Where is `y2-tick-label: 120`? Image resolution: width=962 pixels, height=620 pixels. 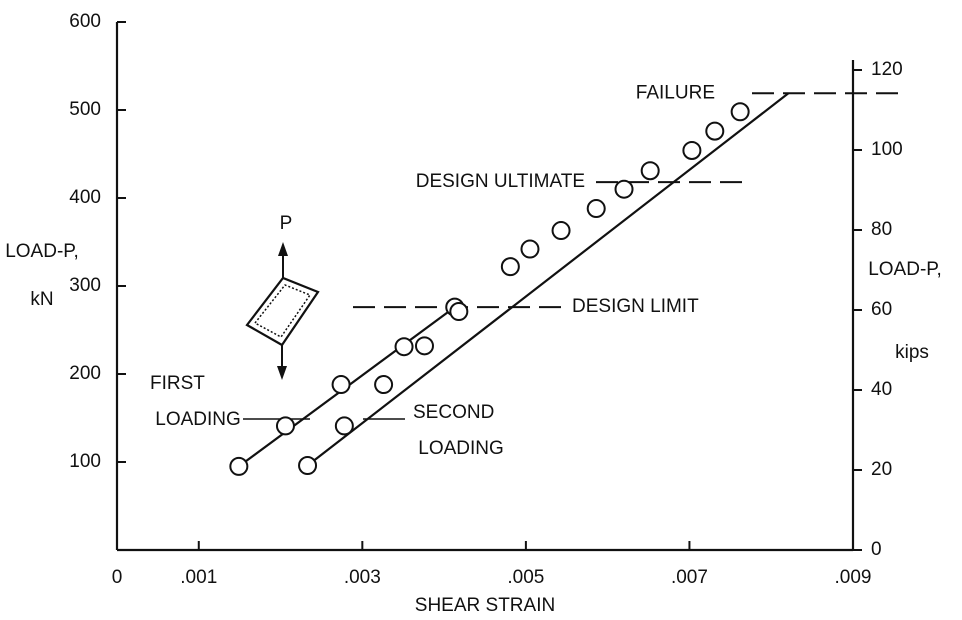 y2-tick-label: 120 is located at coordinates (887, 69).